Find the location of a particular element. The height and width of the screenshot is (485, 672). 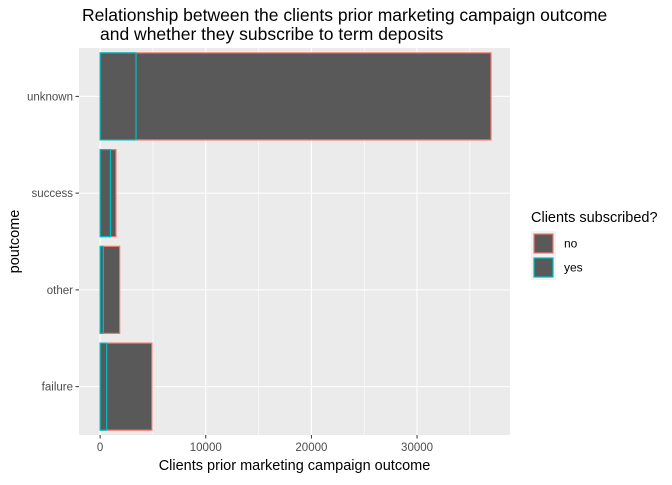

x-tick-label: 10000 is located at coordinates (206, 448).